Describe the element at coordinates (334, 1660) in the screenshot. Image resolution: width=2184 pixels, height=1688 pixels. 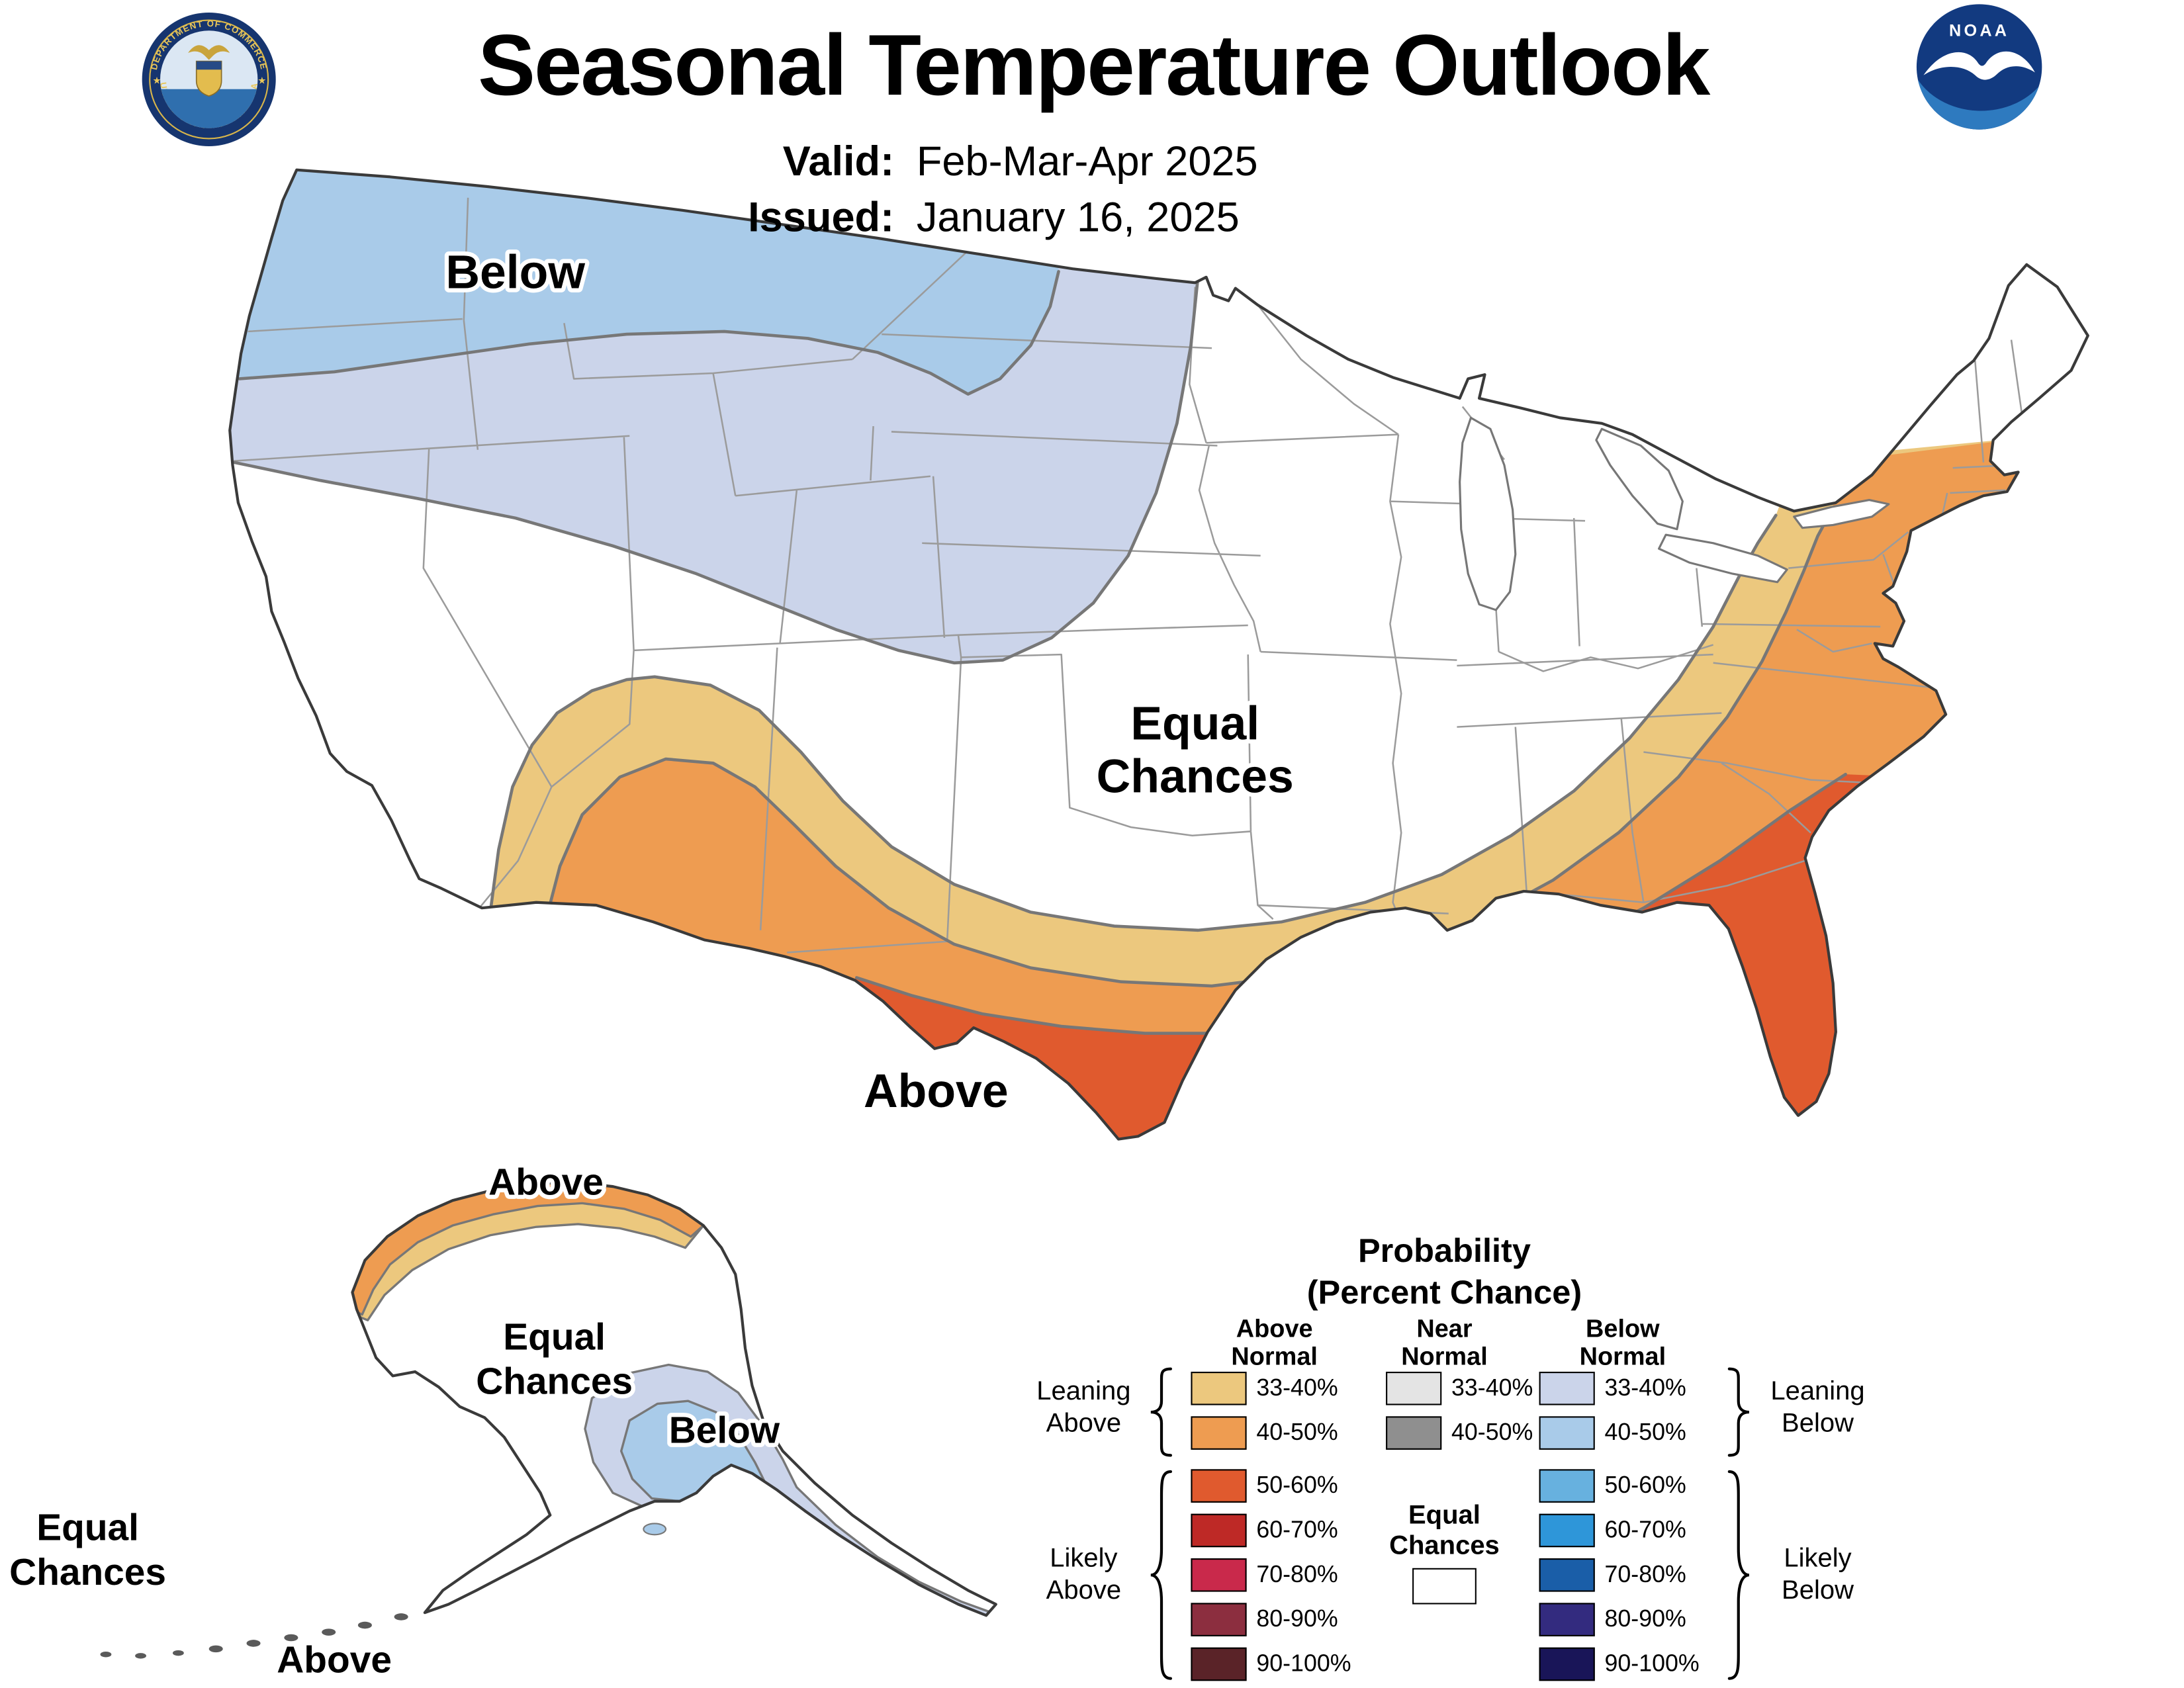
I see `label-aleutian-above: Above` at that location.